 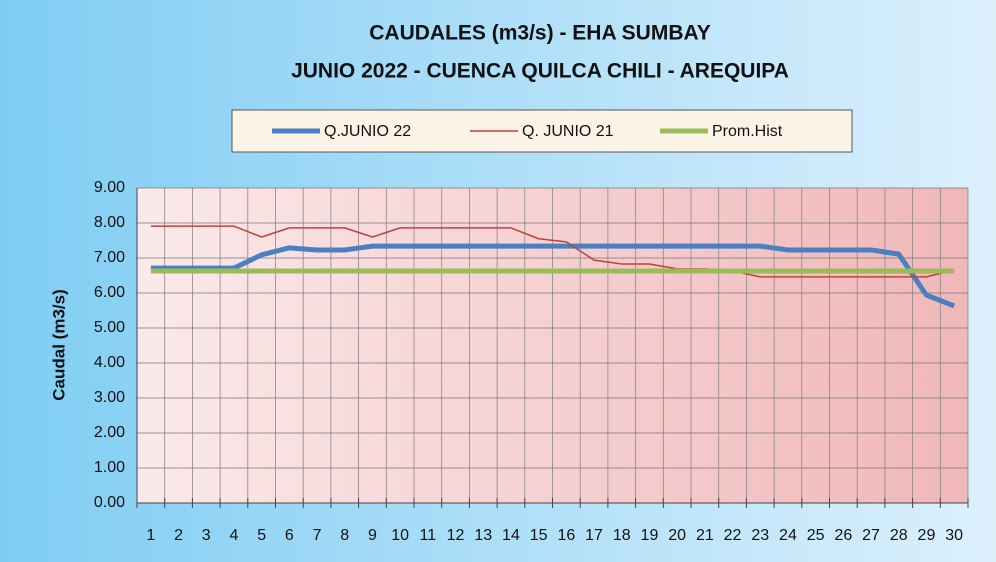 What do you see at coordinates (456, 535) in the screenshot?
I see `x-tick-label: 12` at bounding box center [456, 535].